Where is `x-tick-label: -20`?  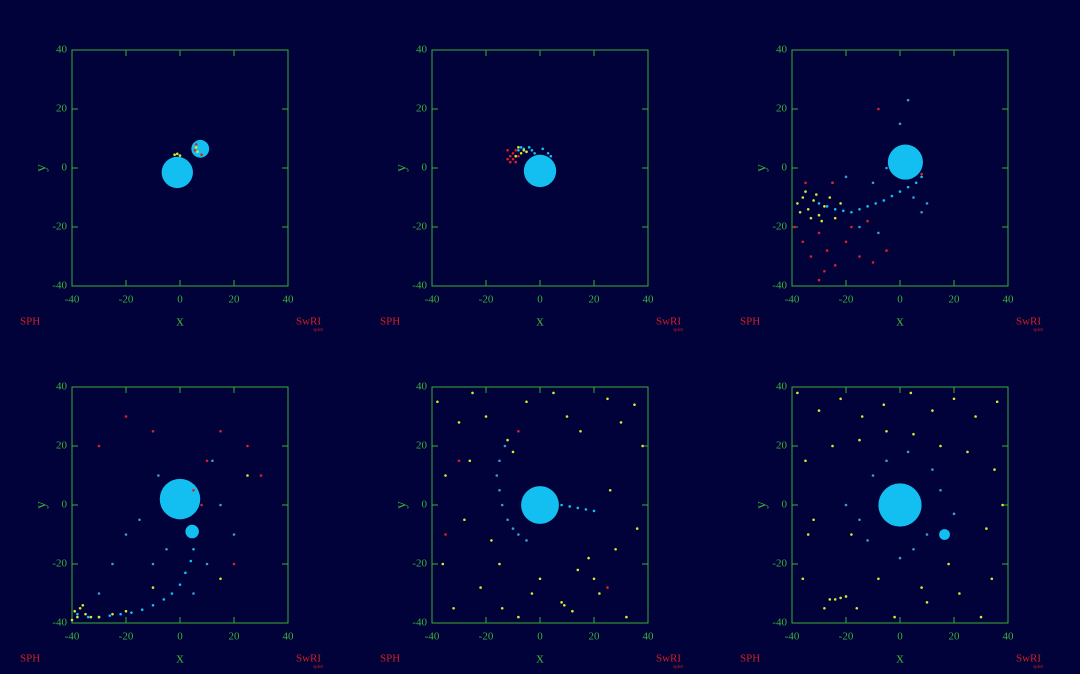 x-tick-label: -20 is located at coordinates (846, 637).